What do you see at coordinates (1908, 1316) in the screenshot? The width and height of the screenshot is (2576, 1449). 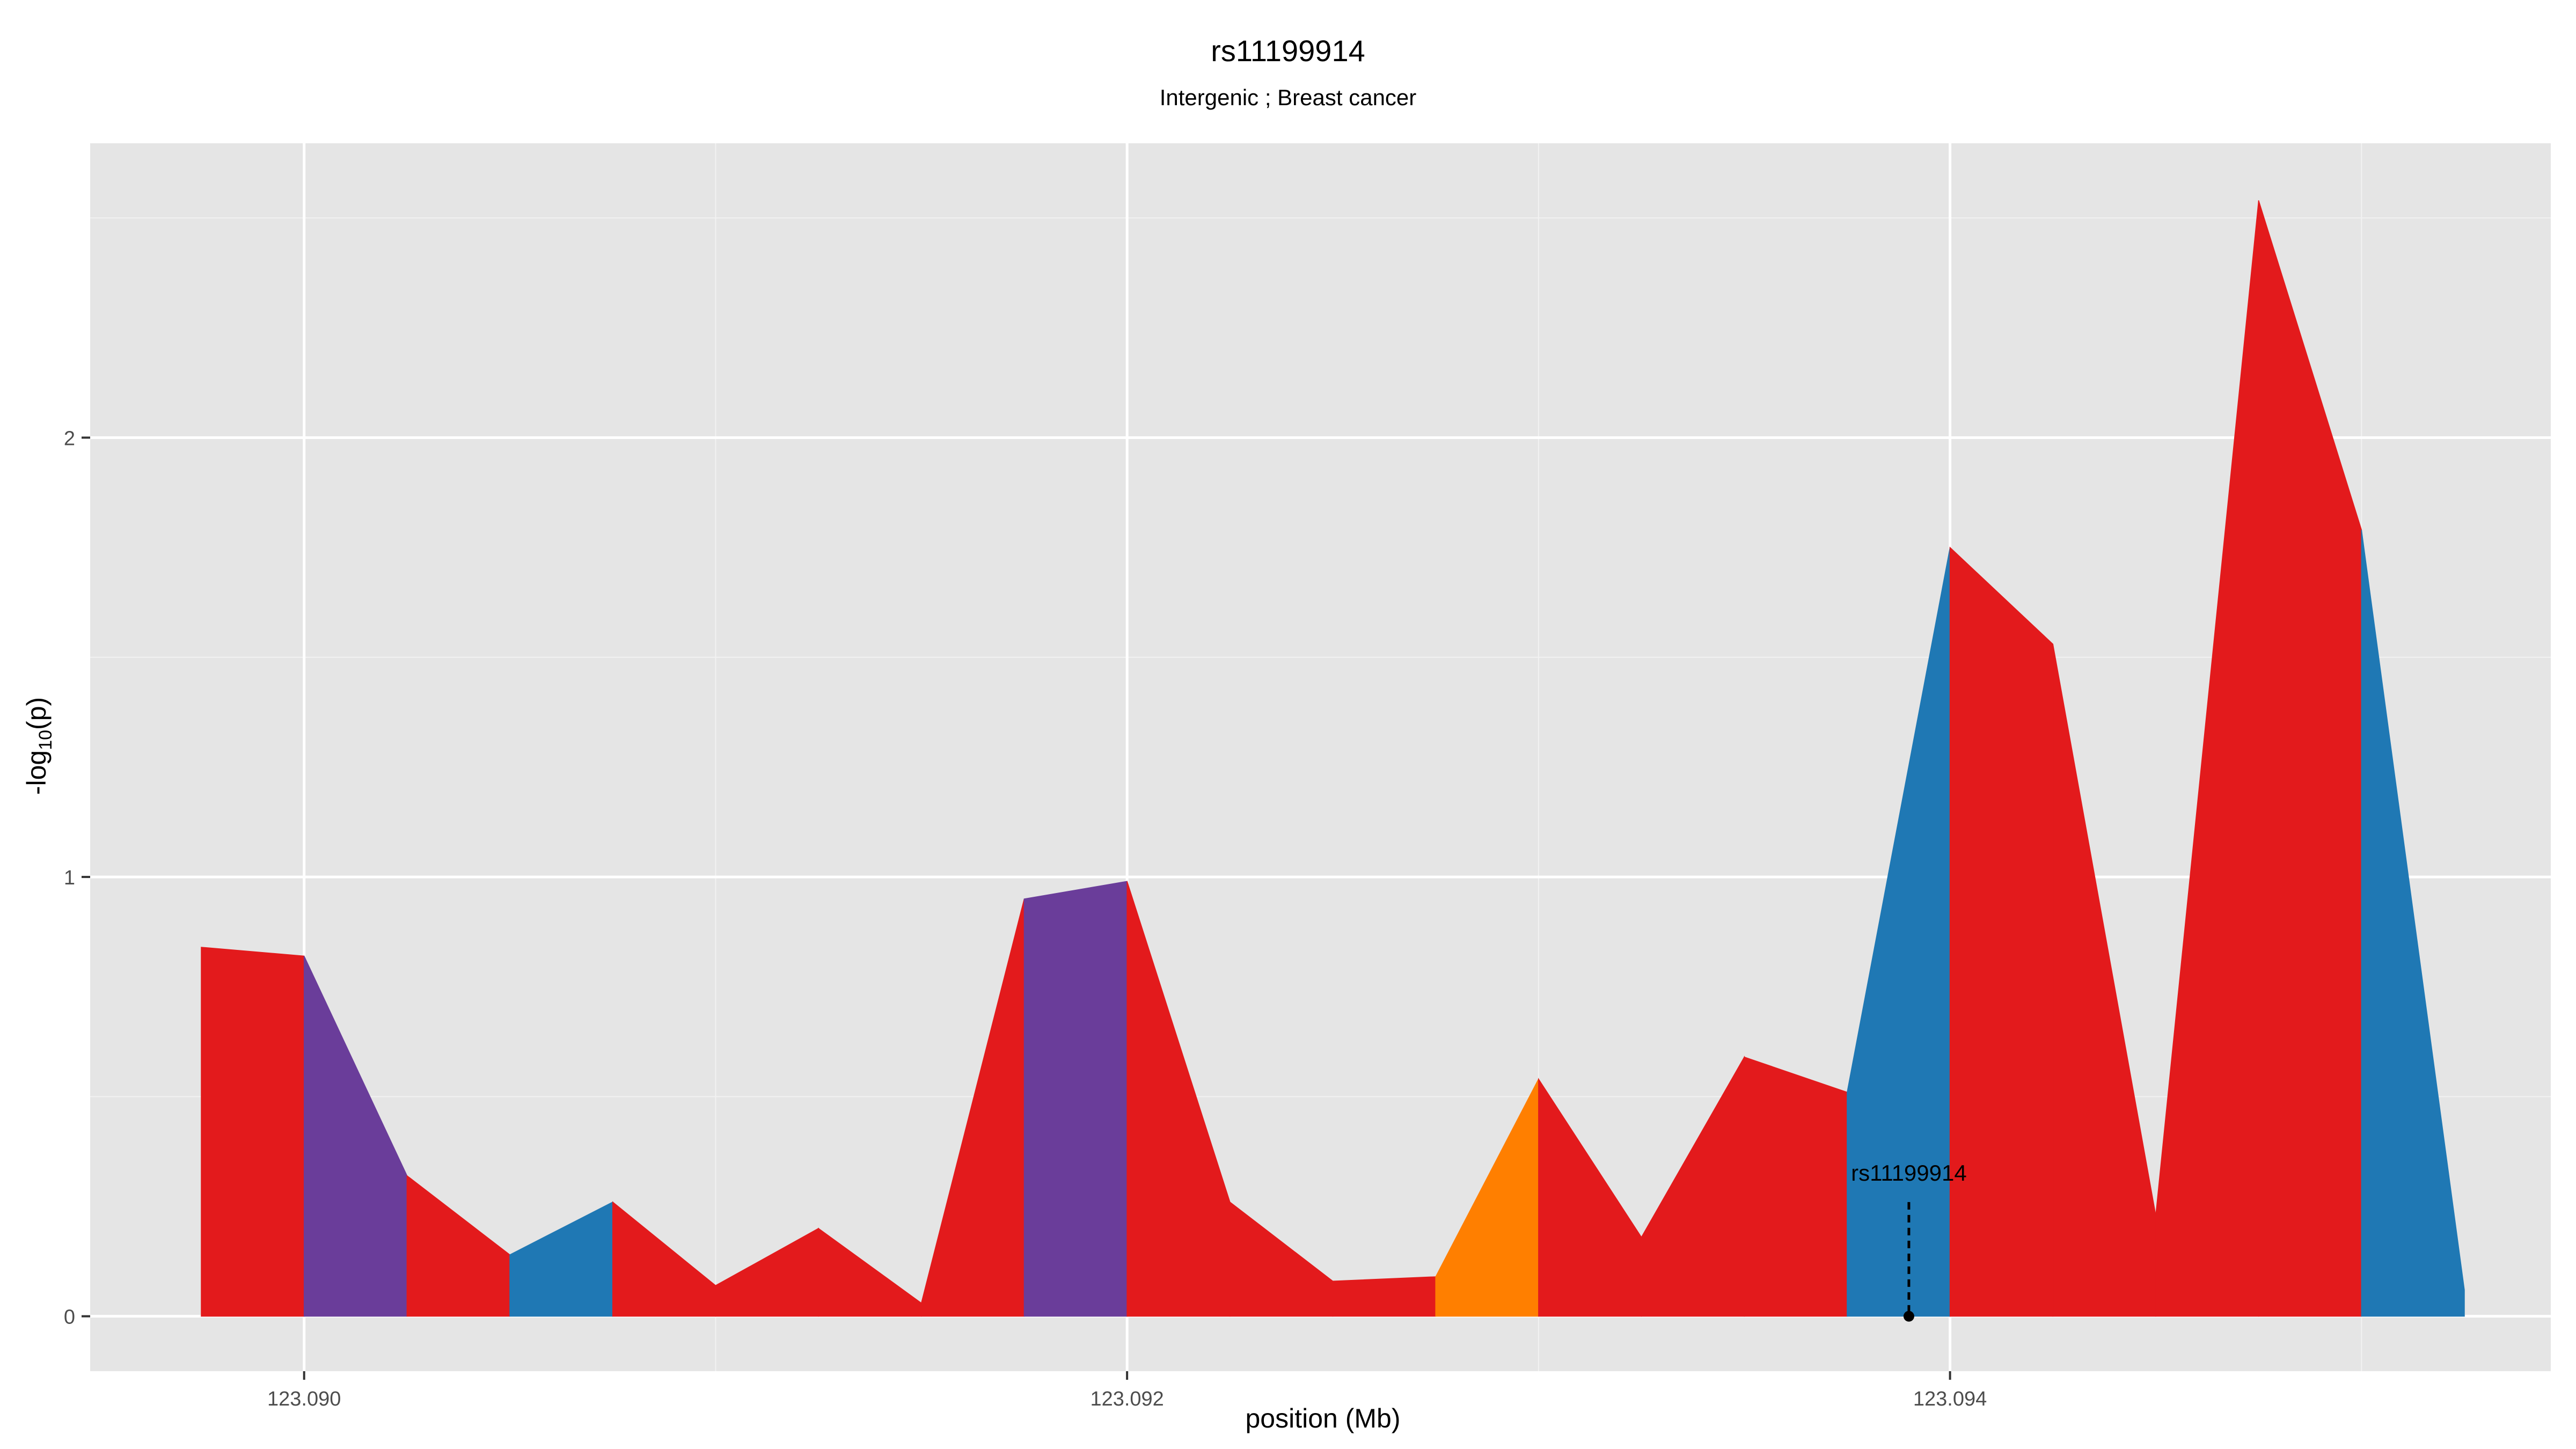 I see `annotation-point` at bounding box center [1908, 1316].